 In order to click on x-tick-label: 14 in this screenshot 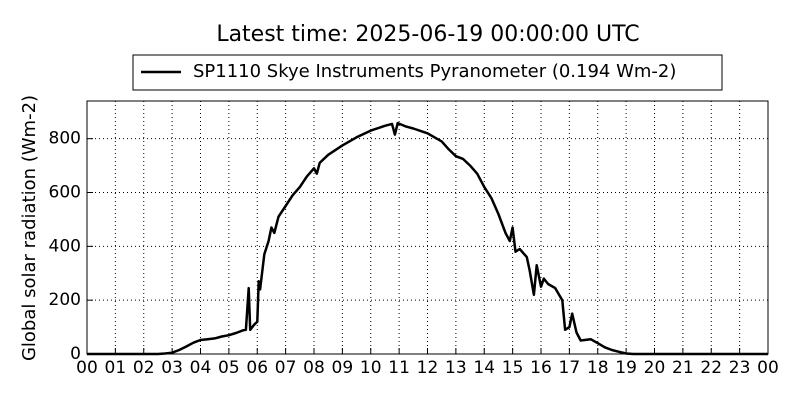, I will do `click(484, 368)`.